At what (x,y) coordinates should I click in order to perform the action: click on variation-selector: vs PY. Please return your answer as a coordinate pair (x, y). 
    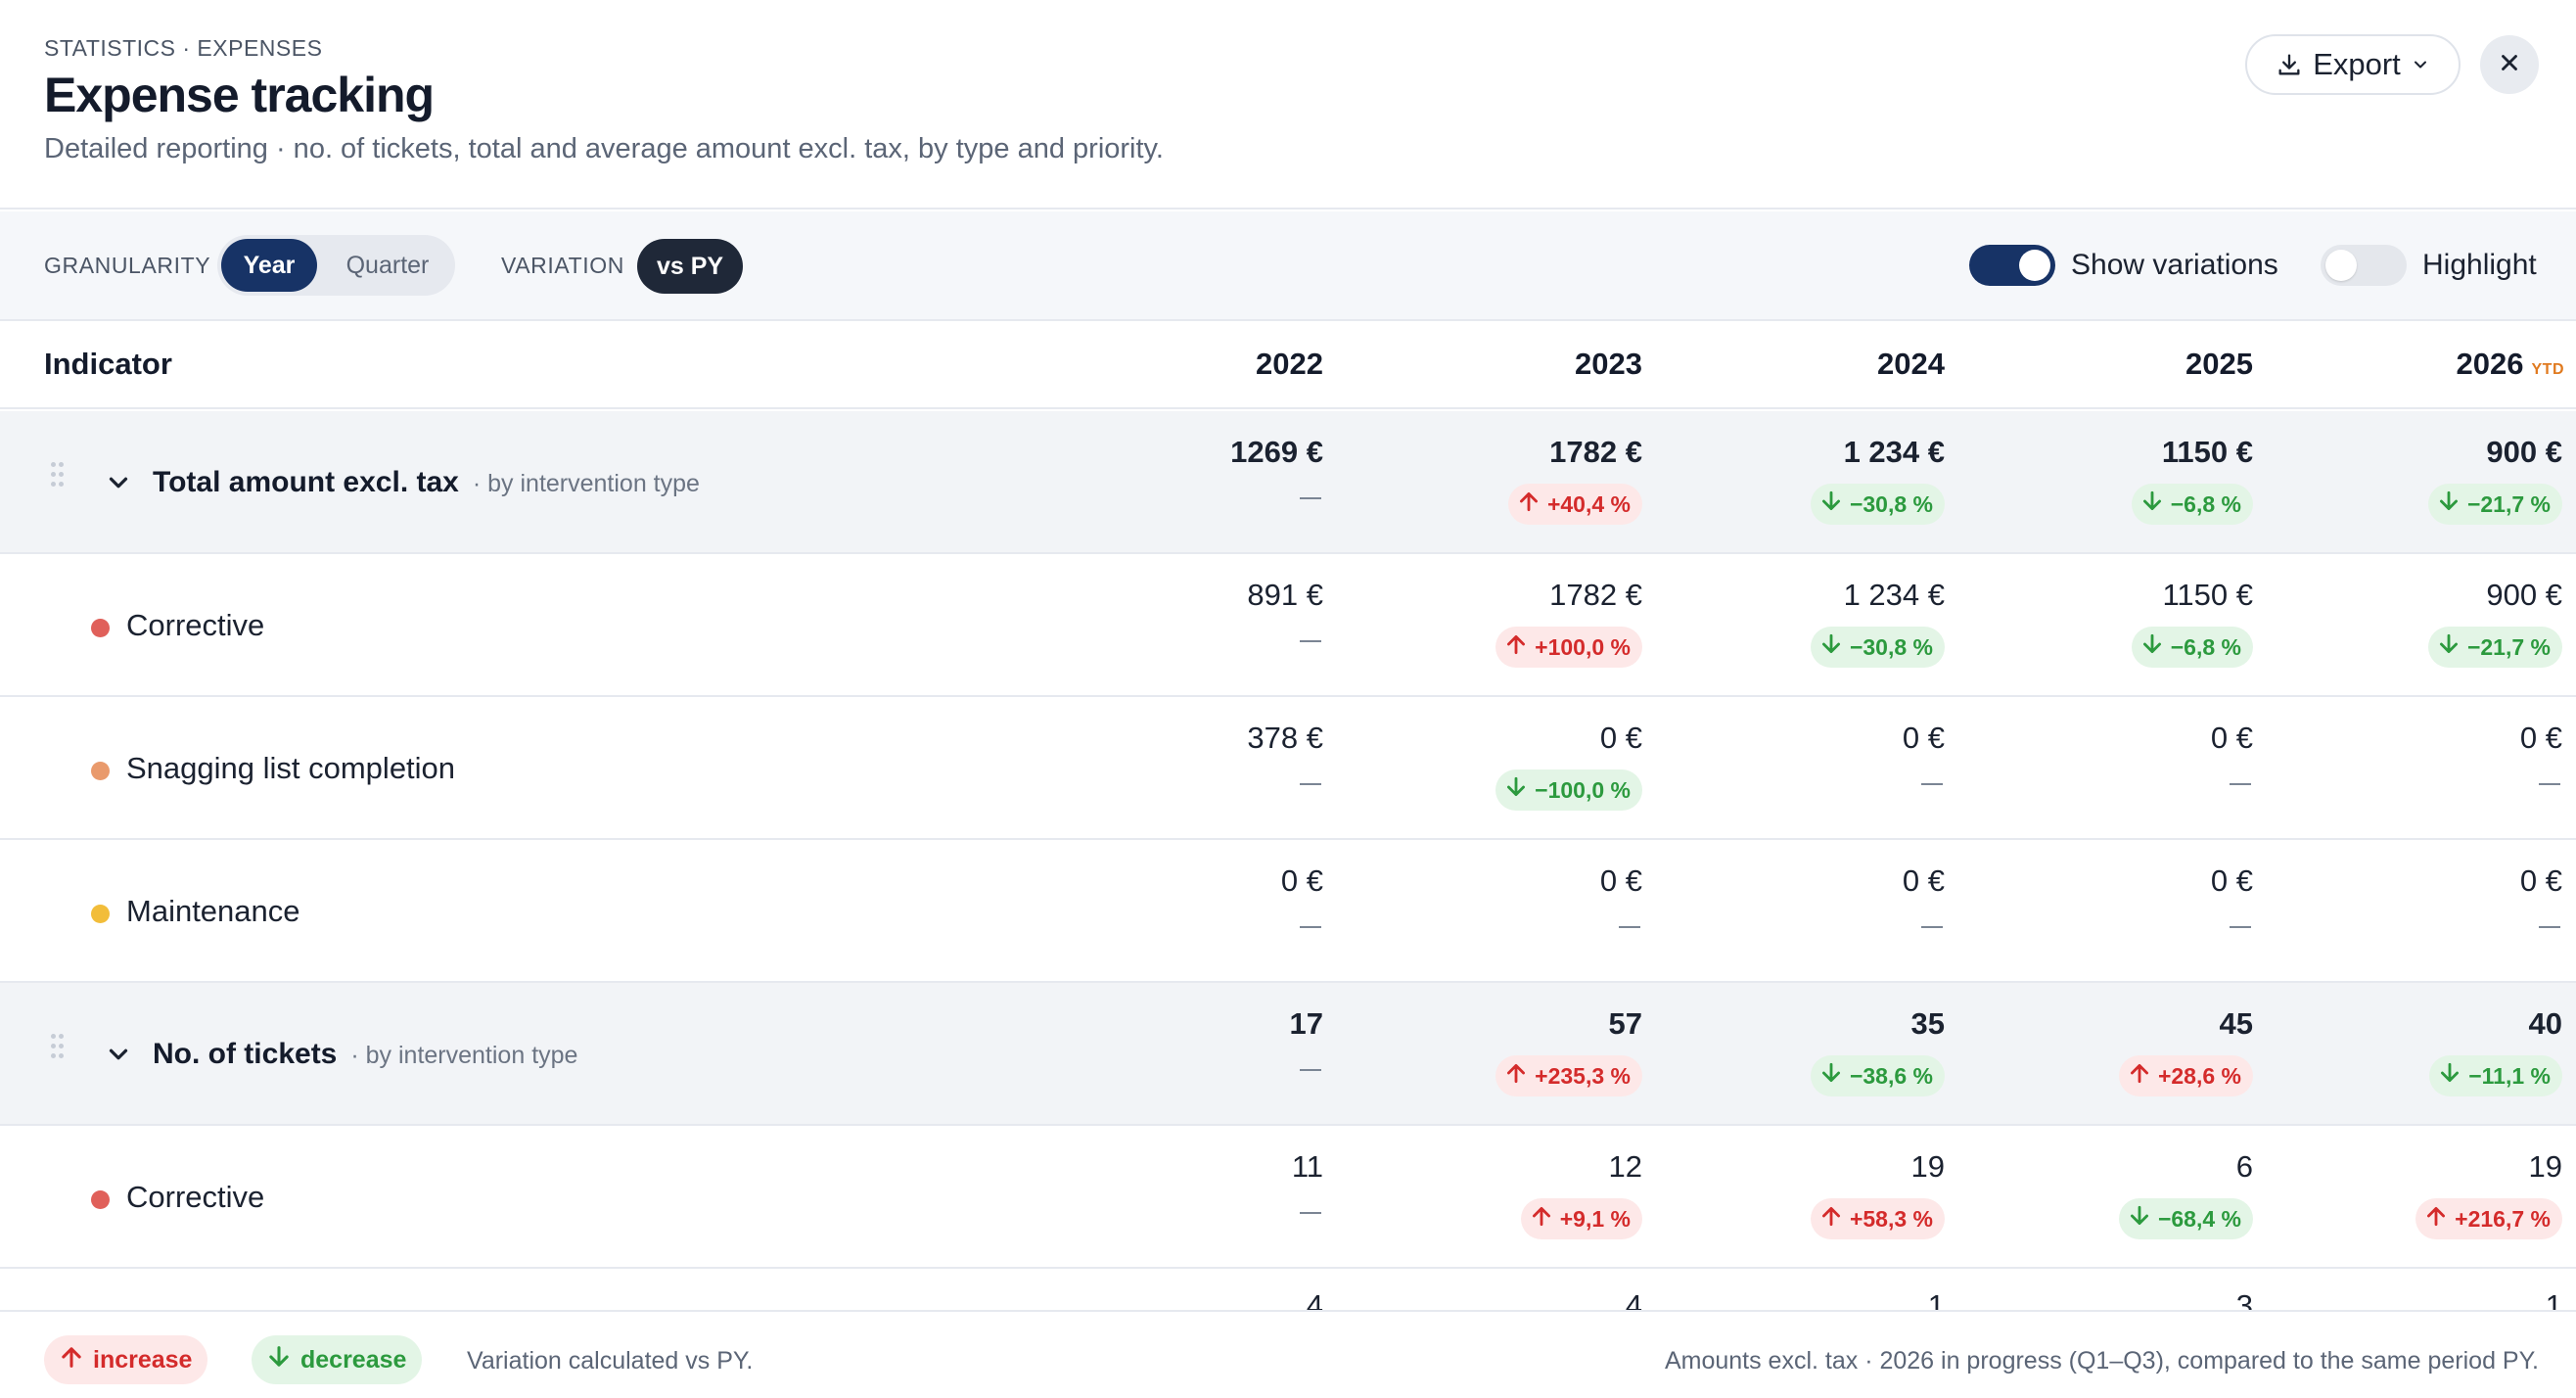
    Looking at the image, I should click on (690, 266).